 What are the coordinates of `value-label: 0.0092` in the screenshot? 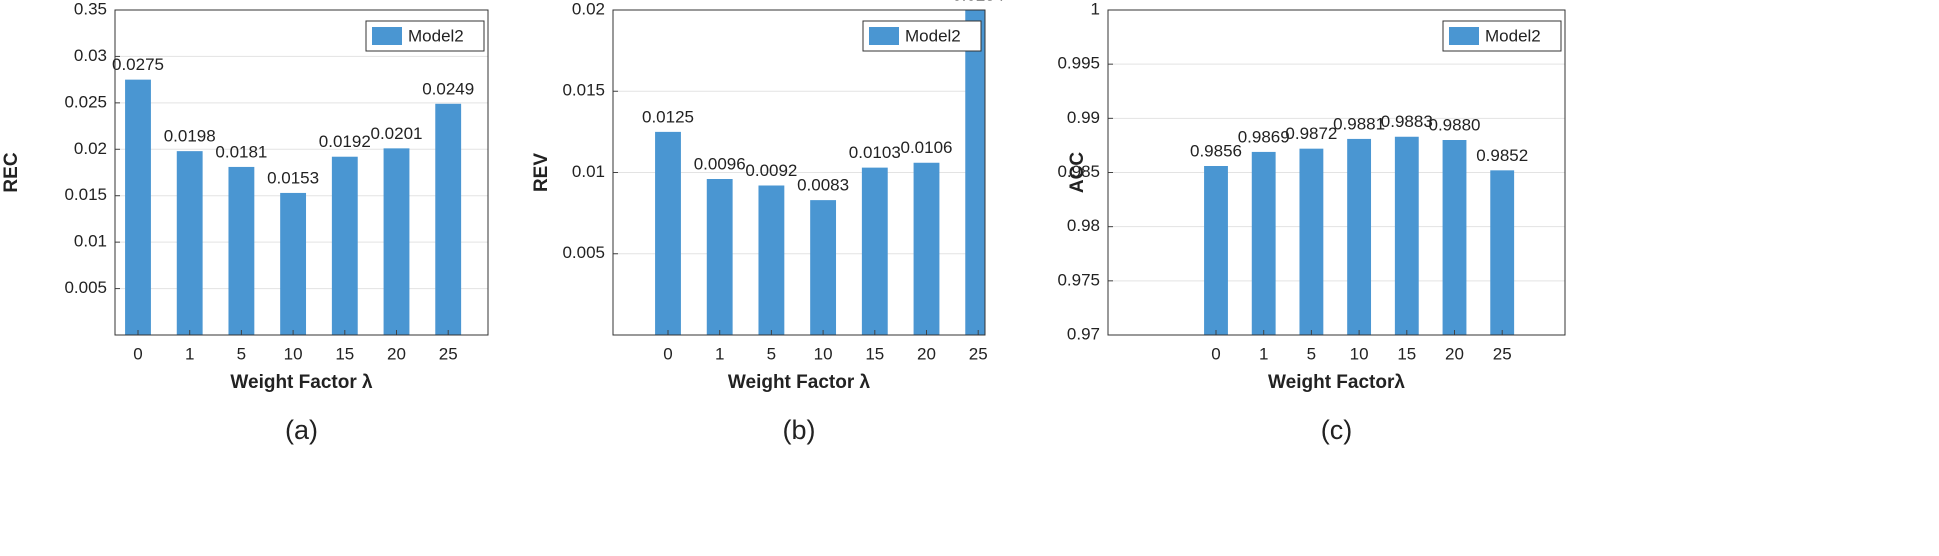 It's located at (771, 170).